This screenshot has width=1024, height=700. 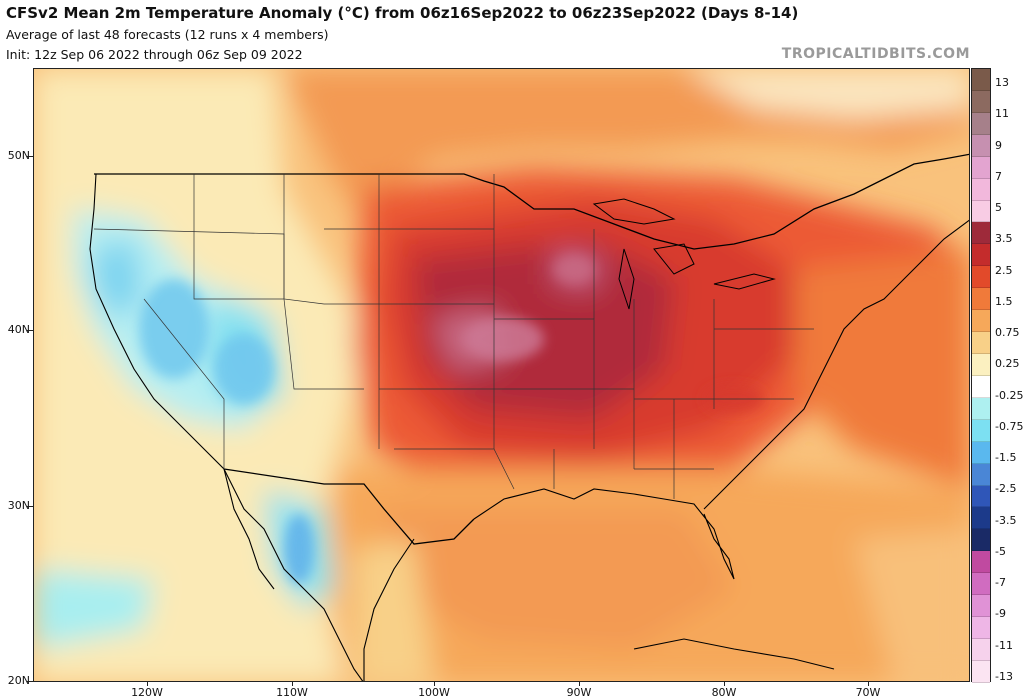 What do you see at coordinates (998, 208) in the screenshot?
I see `colorbar-label: 5` at bounding box center [998, 208].